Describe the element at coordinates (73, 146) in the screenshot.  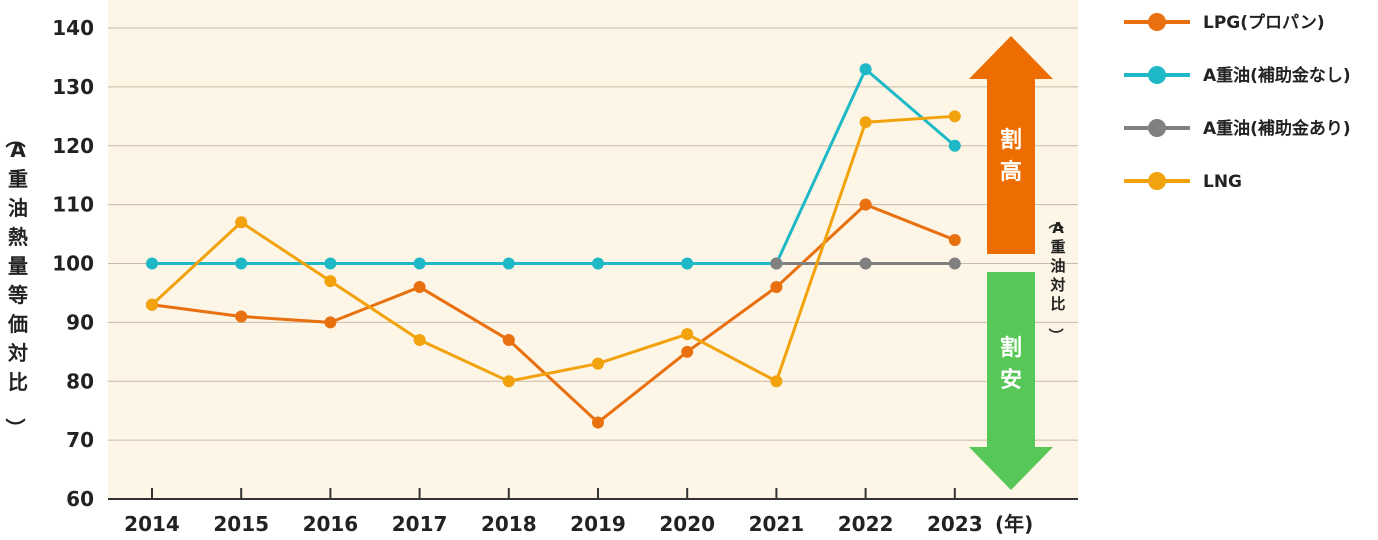
I see `y-tick-label: 120` at that location.